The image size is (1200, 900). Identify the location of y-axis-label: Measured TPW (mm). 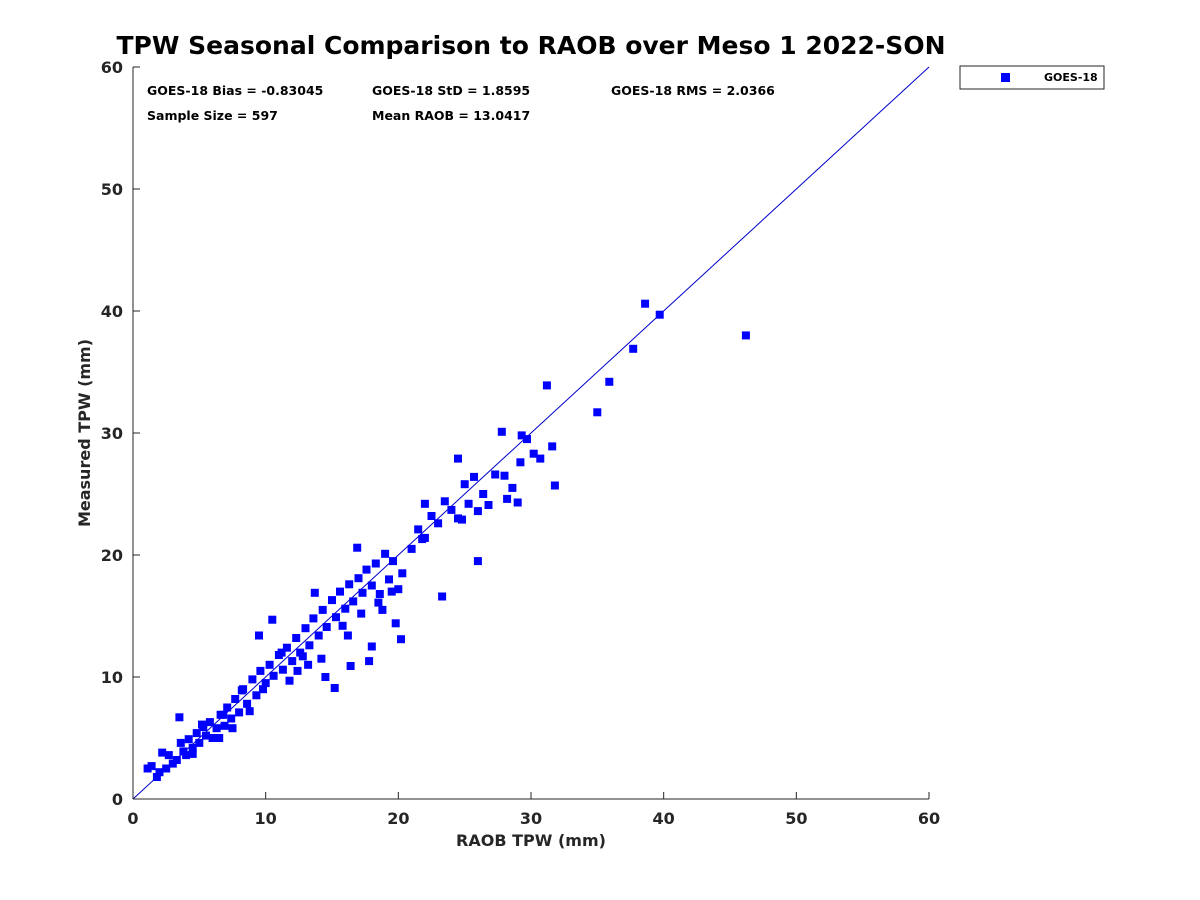
(84, 433).